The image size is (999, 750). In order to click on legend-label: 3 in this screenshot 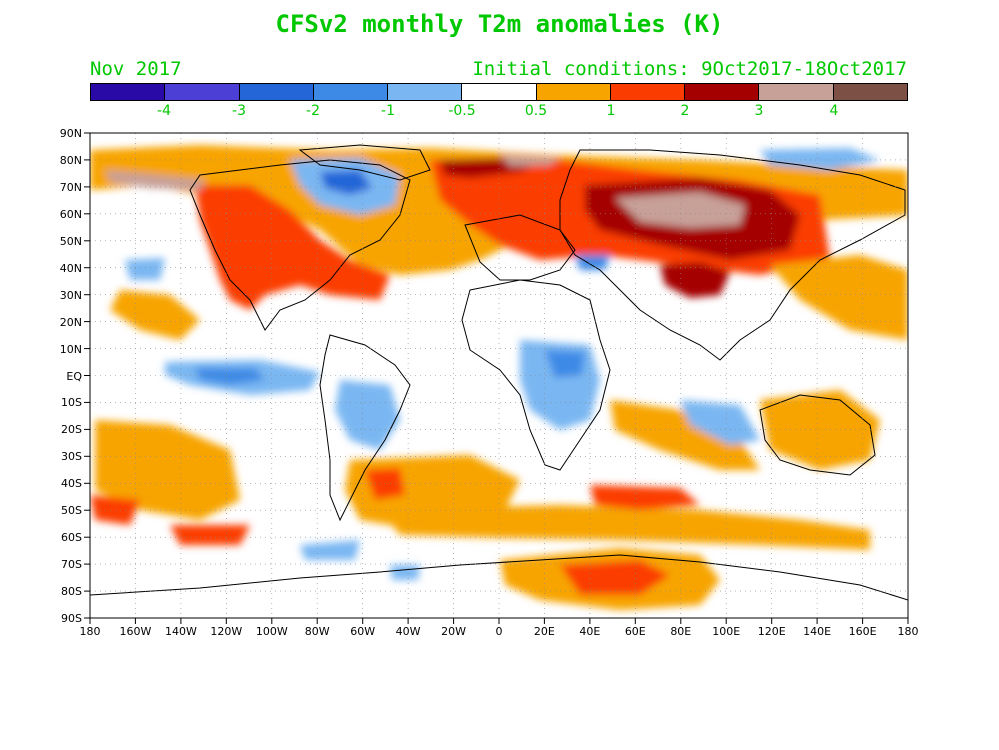, I will do `click(759, 111)`.